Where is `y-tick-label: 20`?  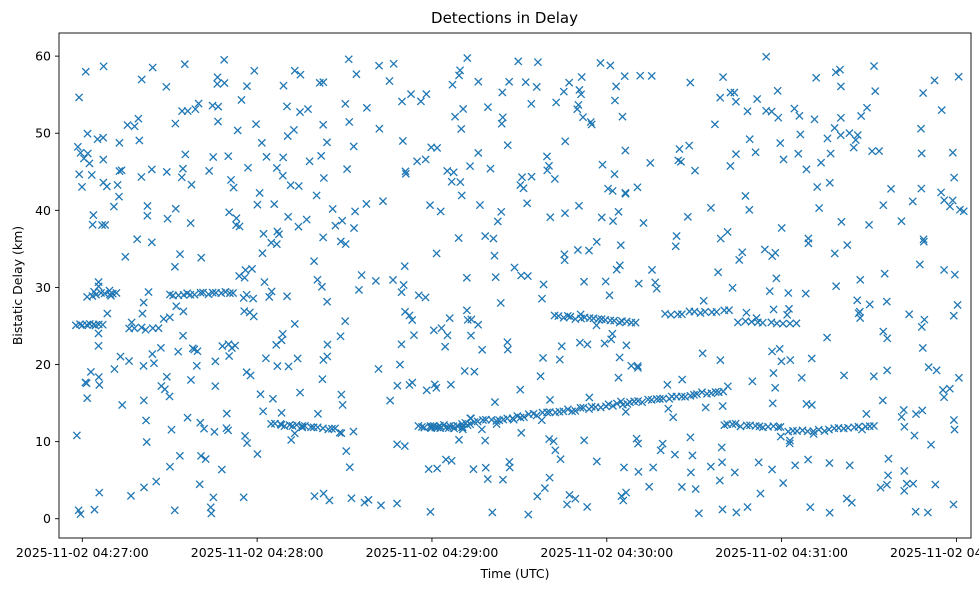 y-tick-label: 20 is located at coordinates (43, 364).